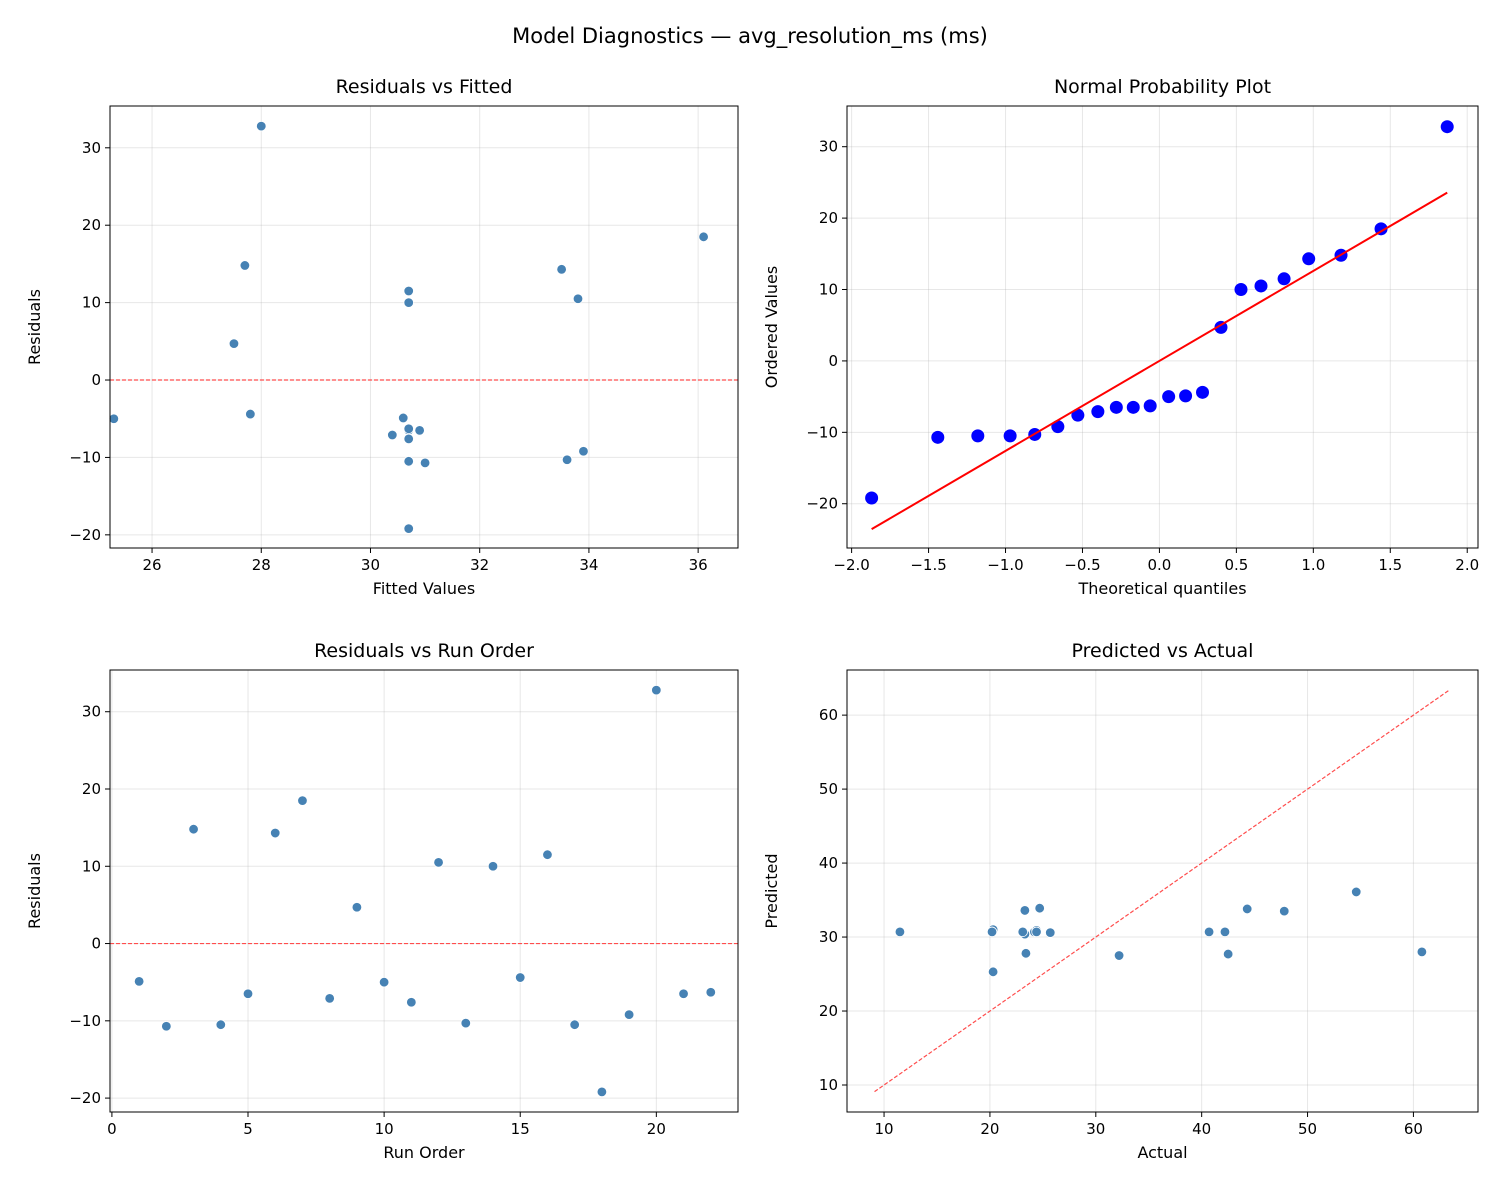 The image size is (1500, 1200). Describe the element at coordinates (989, 1129) in the screenshot. I see `x-tick-label: 20` at that location.